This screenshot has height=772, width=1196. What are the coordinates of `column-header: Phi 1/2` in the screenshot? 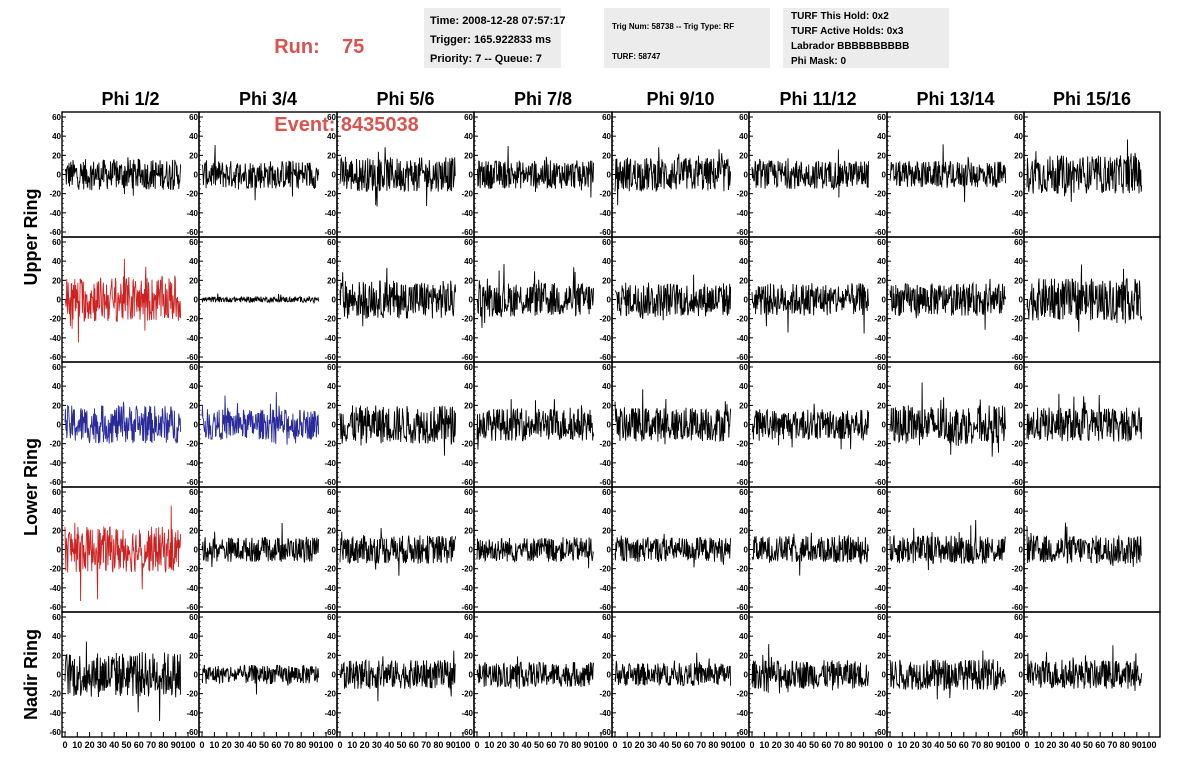 It's located at (130, 99).